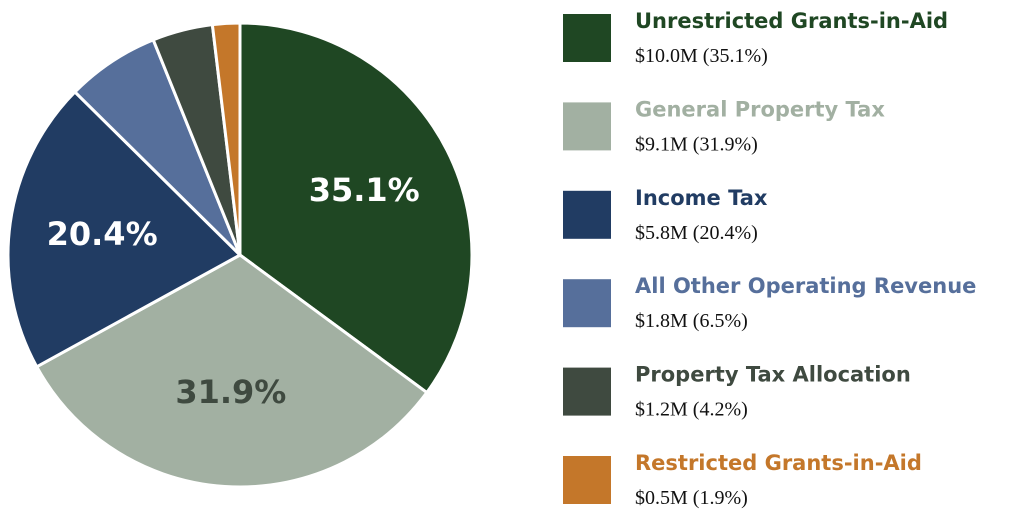  I want to click on legend-label: Restricted Grants-in-Aid, so click(778, 463).